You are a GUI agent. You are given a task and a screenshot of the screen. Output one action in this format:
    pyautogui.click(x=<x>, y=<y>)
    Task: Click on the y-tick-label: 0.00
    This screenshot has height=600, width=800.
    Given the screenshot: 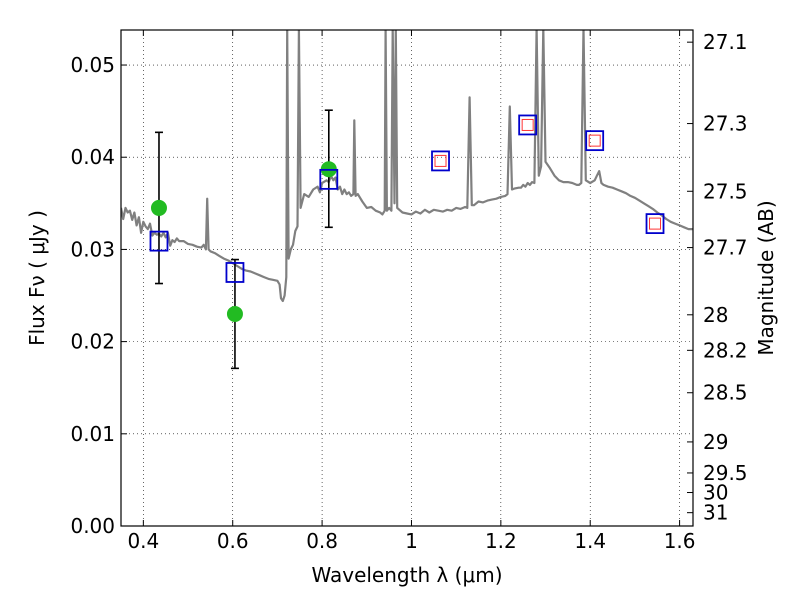 What is the action you would take?
    pyautogui.click(x=92, y=526)
    